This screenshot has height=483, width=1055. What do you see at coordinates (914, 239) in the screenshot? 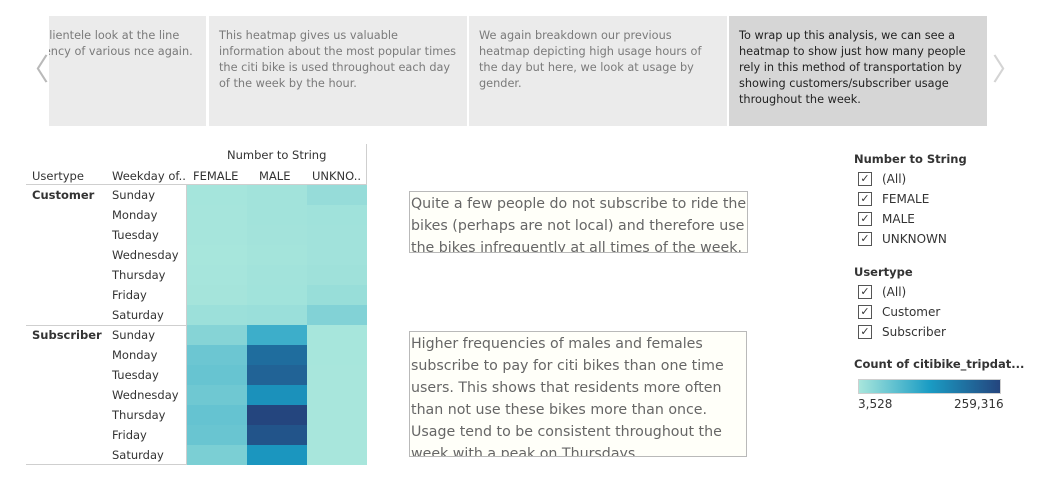
I see `filter-item-label: UNKNOWN` at bounding box center [914, 239].